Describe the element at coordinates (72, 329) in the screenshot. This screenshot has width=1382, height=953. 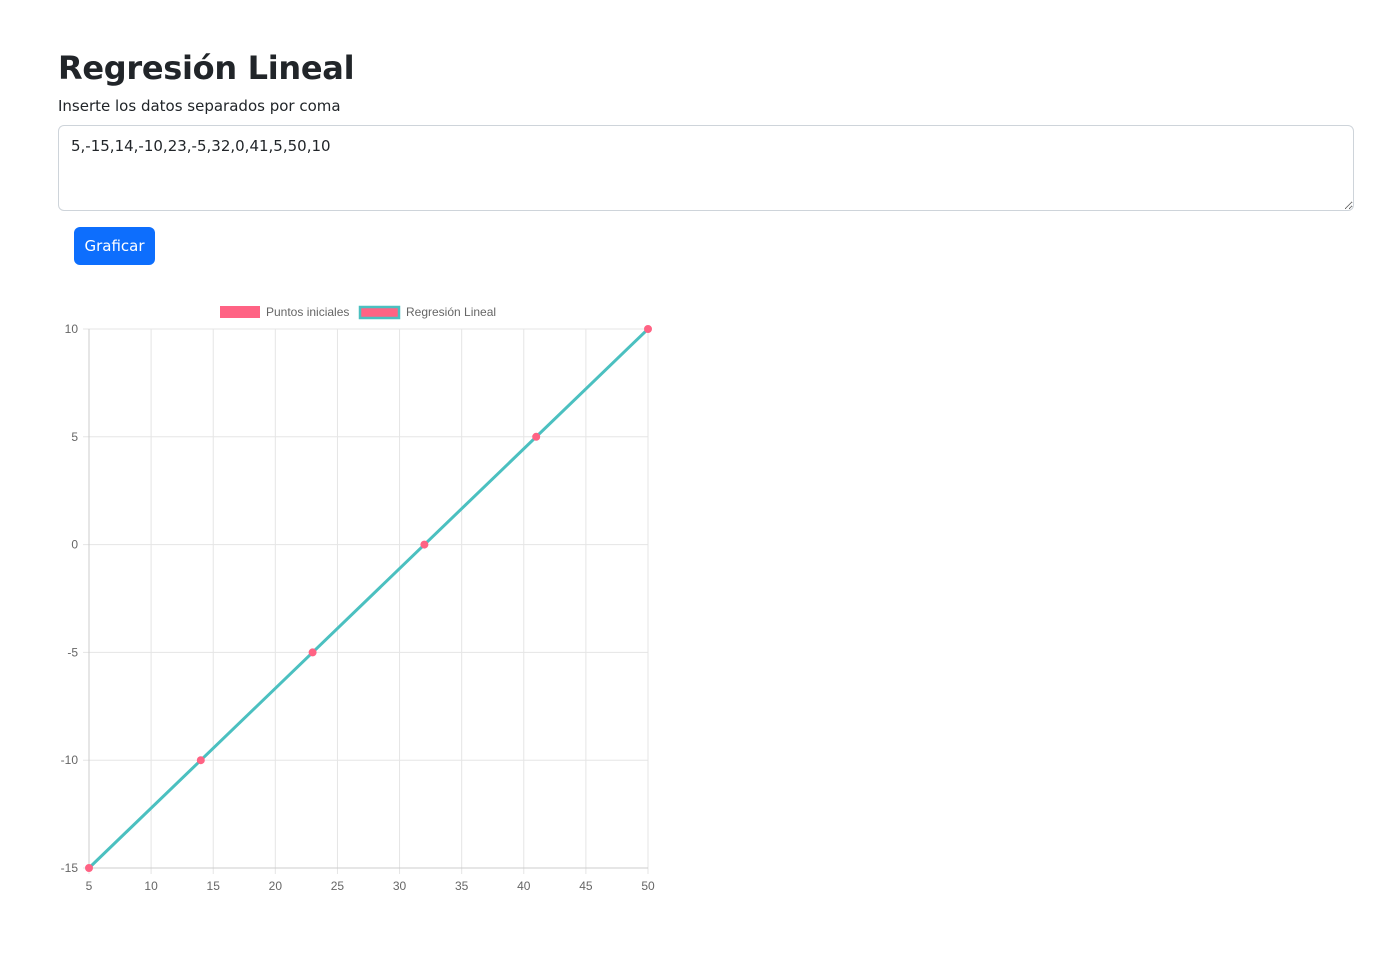
I see `y-tick-label: 10` at that location.